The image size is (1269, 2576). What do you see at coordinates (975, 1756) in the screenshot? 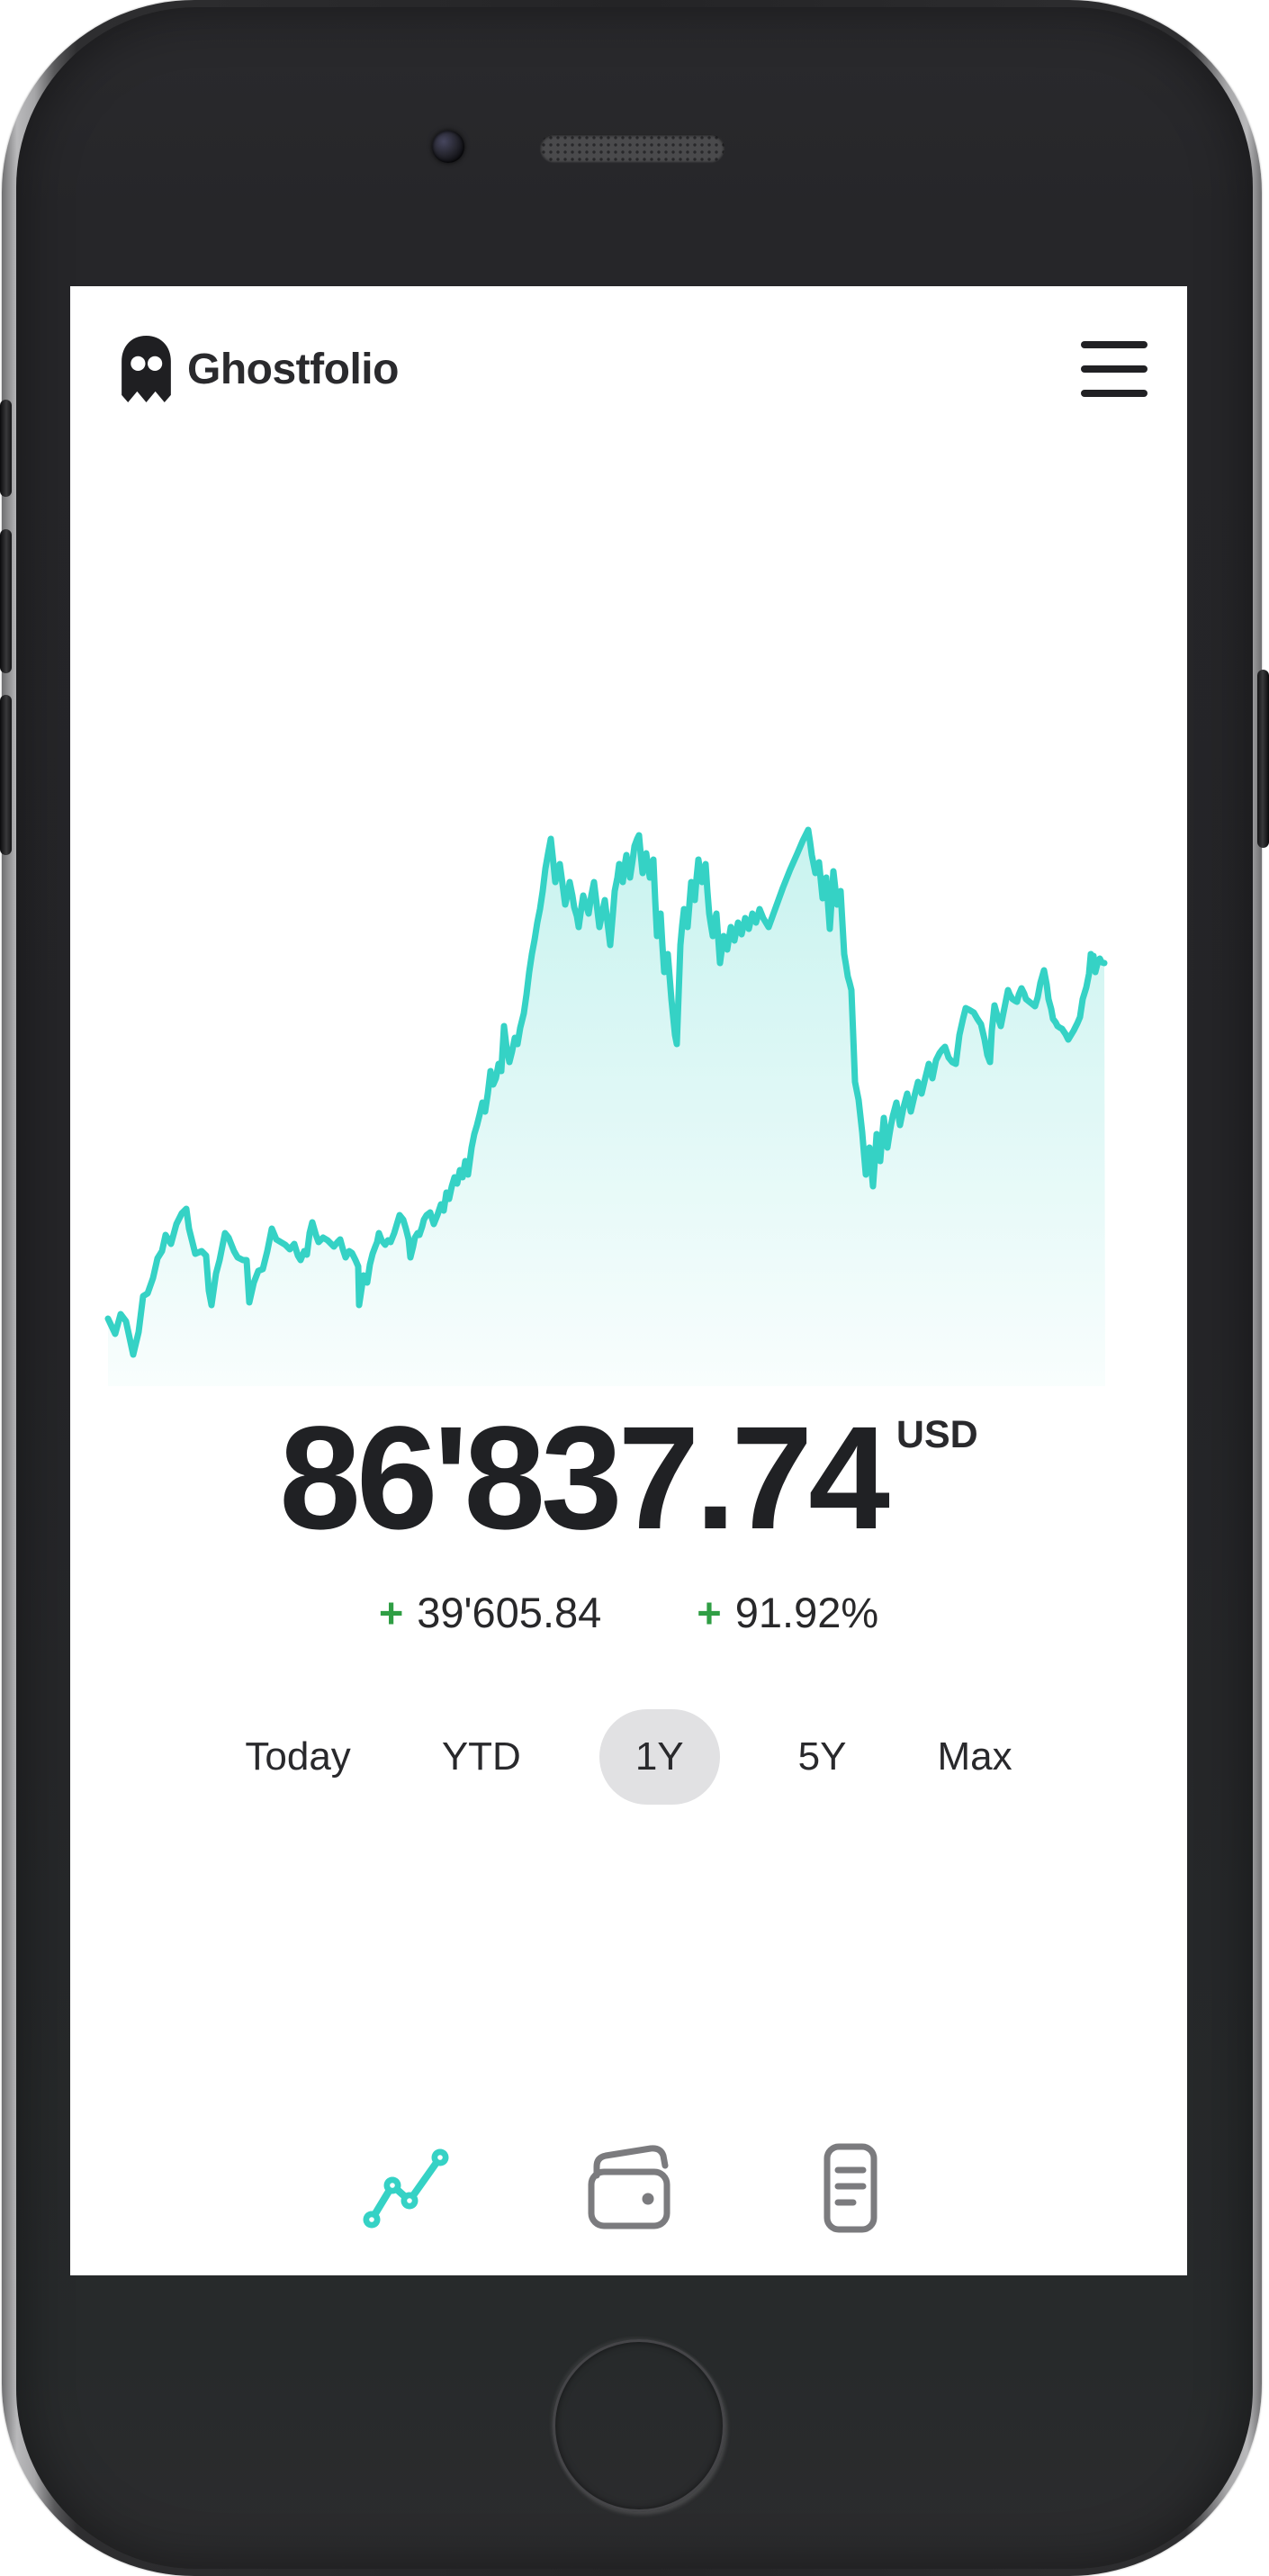
I see `range-button-max: Max` at bounding box center [975, 1756].